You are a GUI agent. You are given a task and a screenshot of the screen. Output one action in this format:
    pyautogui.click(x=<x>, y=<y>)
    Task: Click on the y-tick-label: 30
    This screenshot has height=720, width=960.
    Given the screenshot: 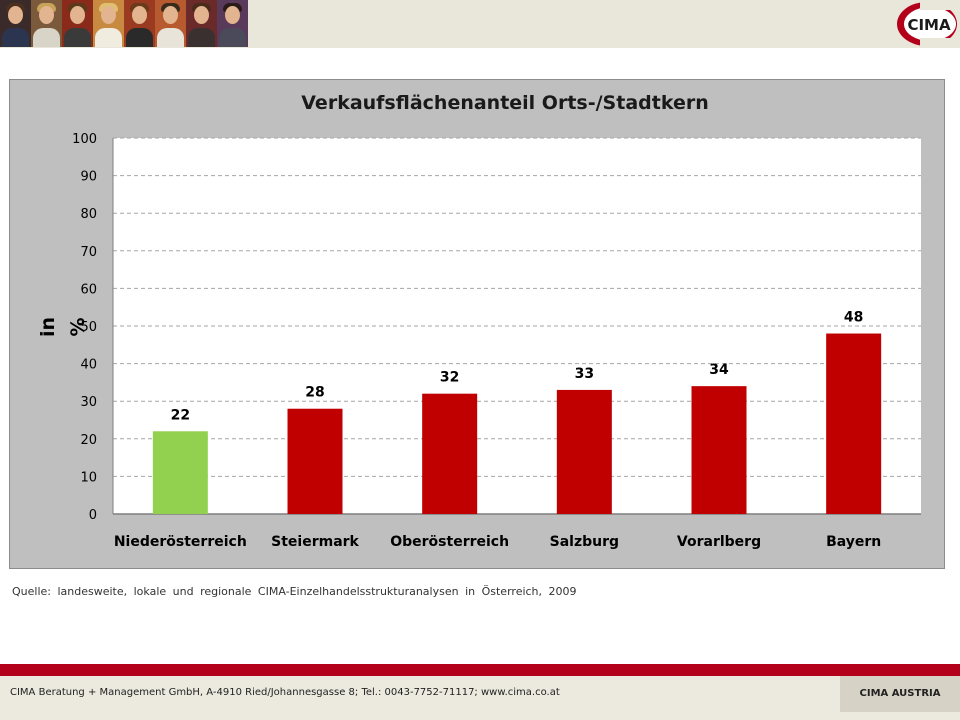 What is the action you would take?
    pyautogui.click(x=88, y=402)
    